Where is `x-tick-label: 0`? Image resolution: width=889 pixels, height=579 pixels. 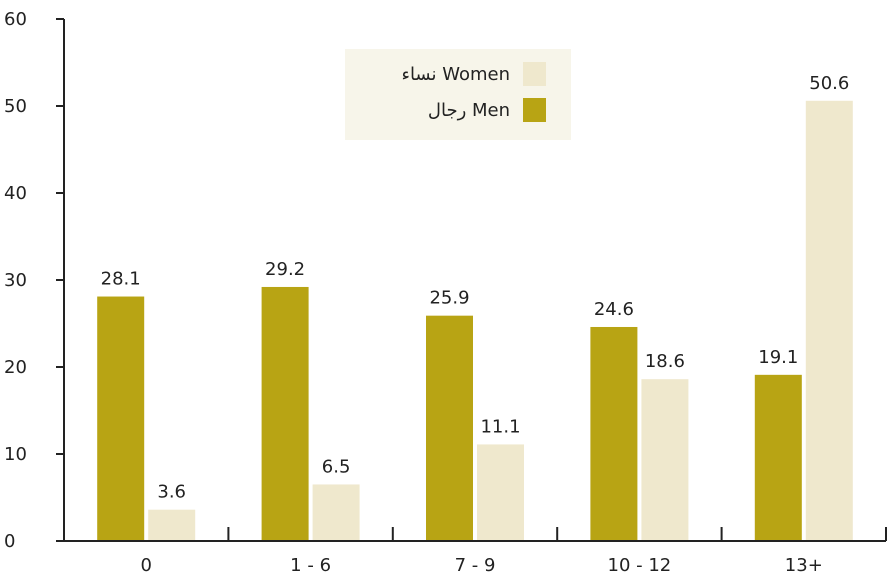 x-tick-label: 0 is located at coordinates (145, 565).